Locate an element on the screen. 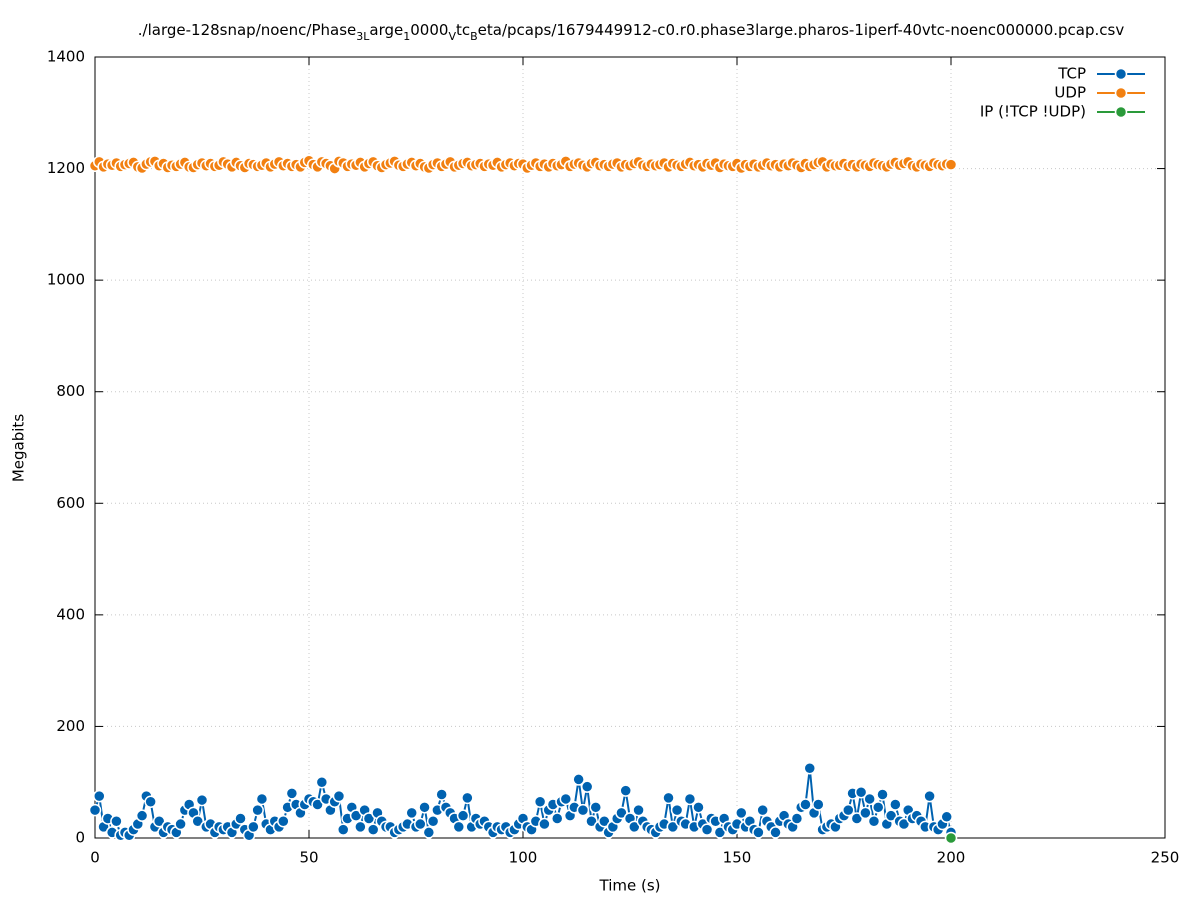  legend-label: TCP is located at coordinates (1071, 74).